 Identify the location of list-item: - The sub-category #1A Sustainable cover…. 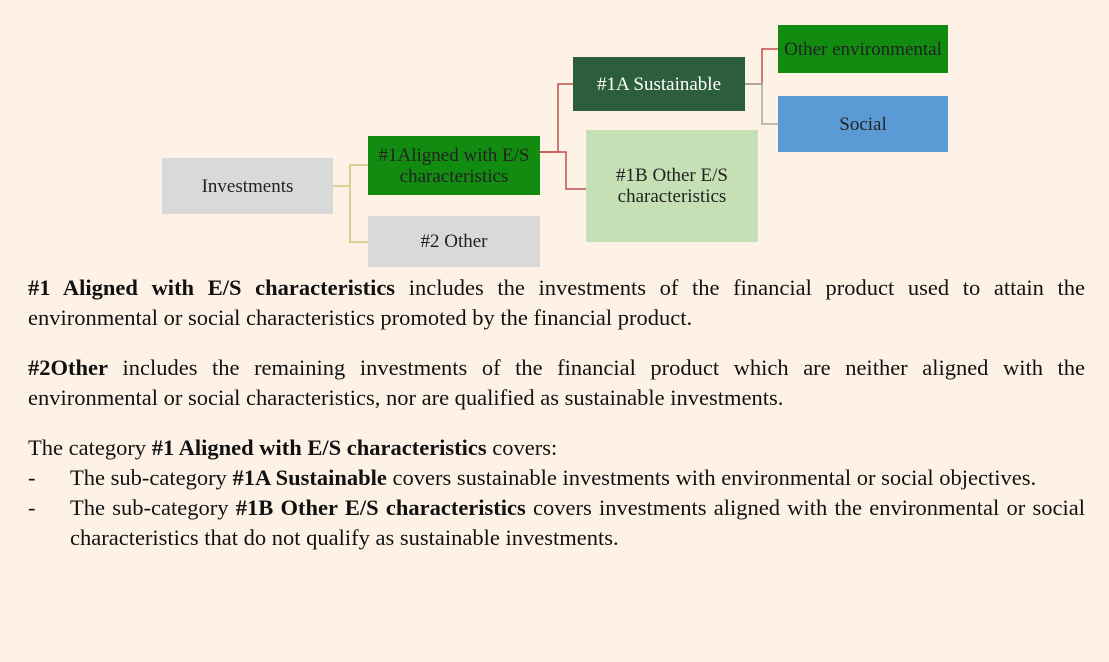
(556, 478).